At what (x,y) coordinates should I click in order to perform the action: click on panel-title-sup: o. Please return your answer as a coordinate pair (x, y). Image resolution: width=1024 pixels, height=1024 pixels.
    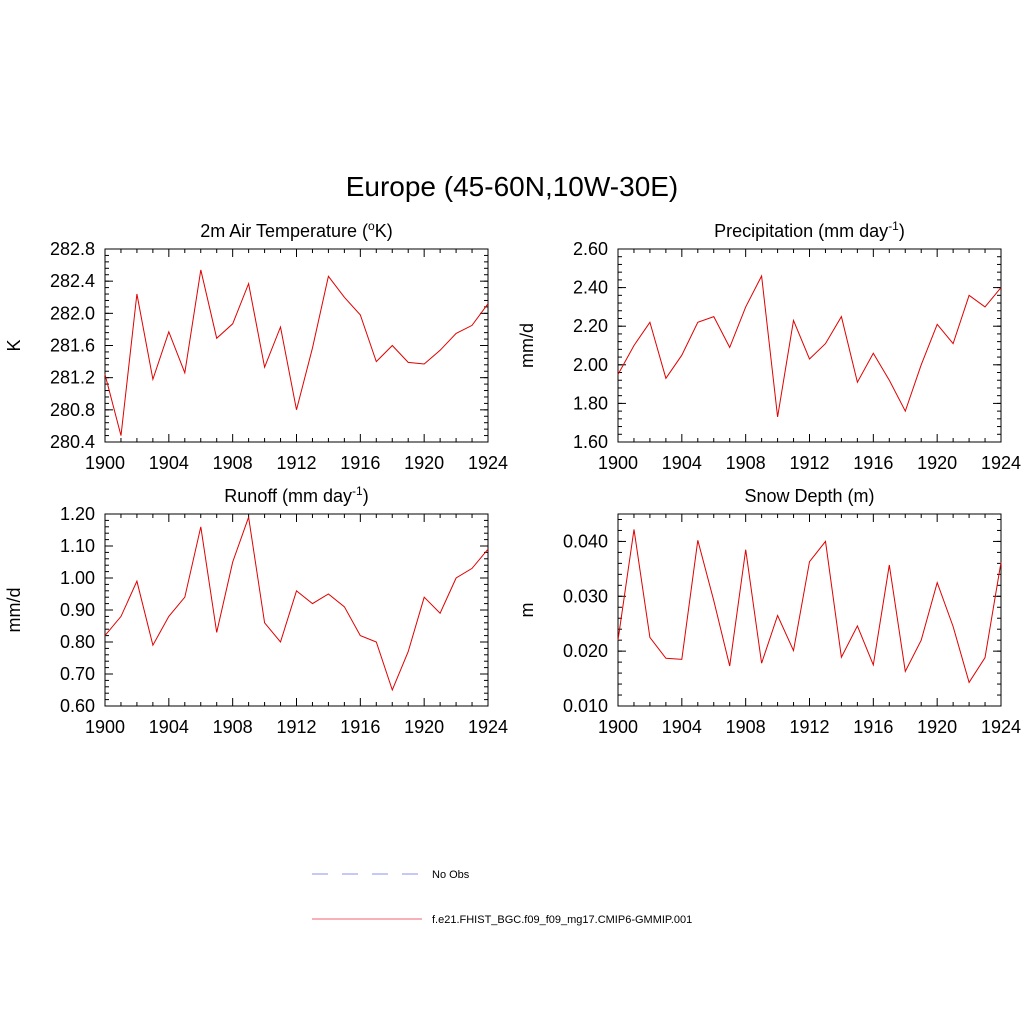
    Looking at the image, I should click on (371, 226).